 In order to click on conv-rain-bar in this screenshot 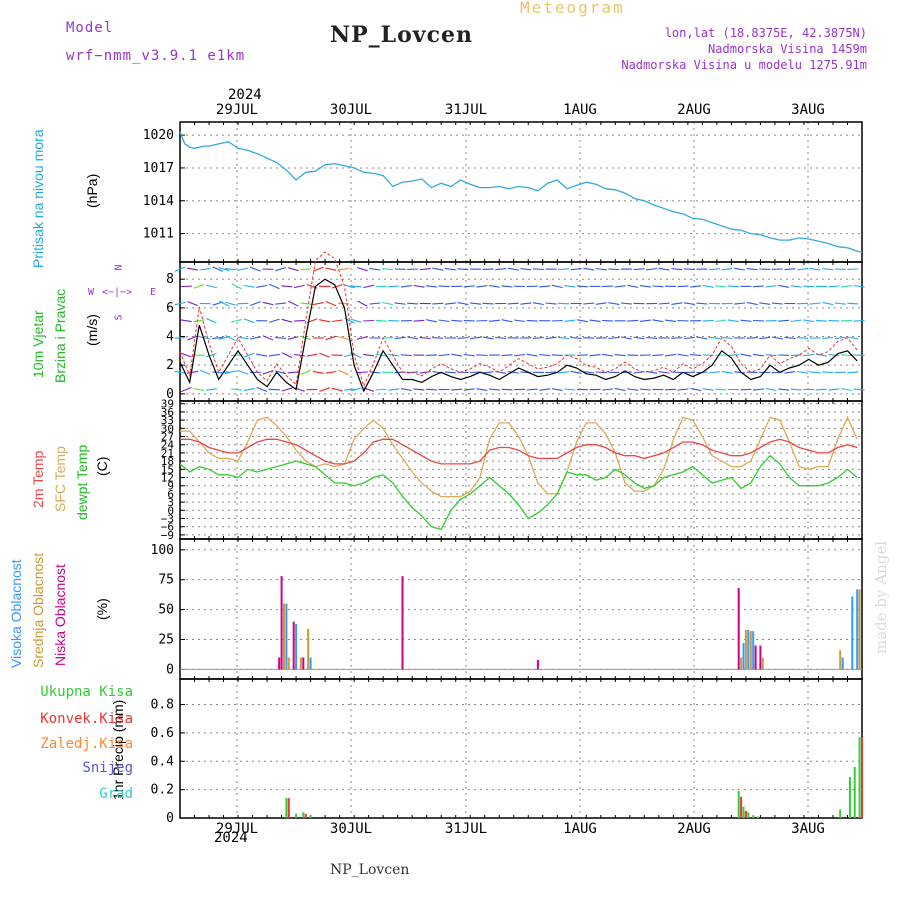, I will do `click(741, 807)`.